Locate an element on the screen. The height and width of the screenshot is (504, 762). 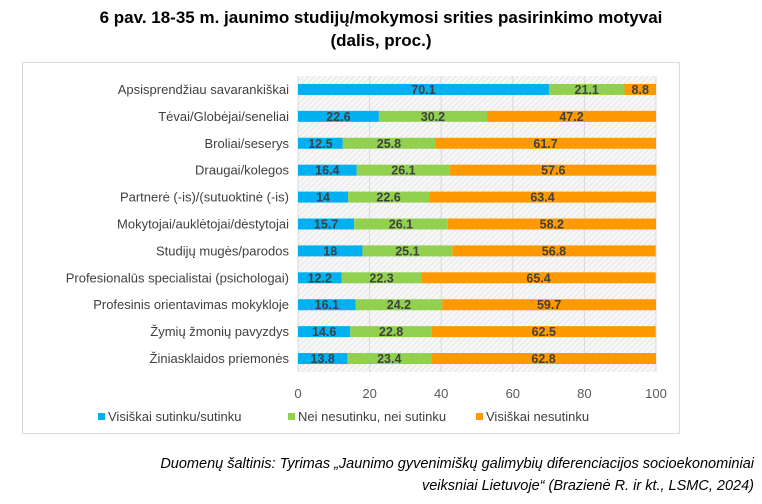
data-label: 14.6 is located at coordinates (324, 332).